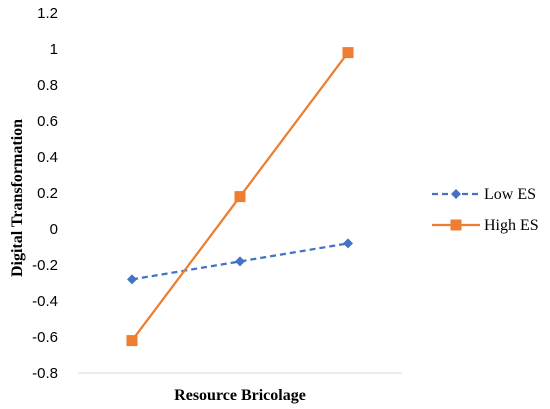  I want to click on x-axis-title: Resource Bricolage, so click(240, 395).